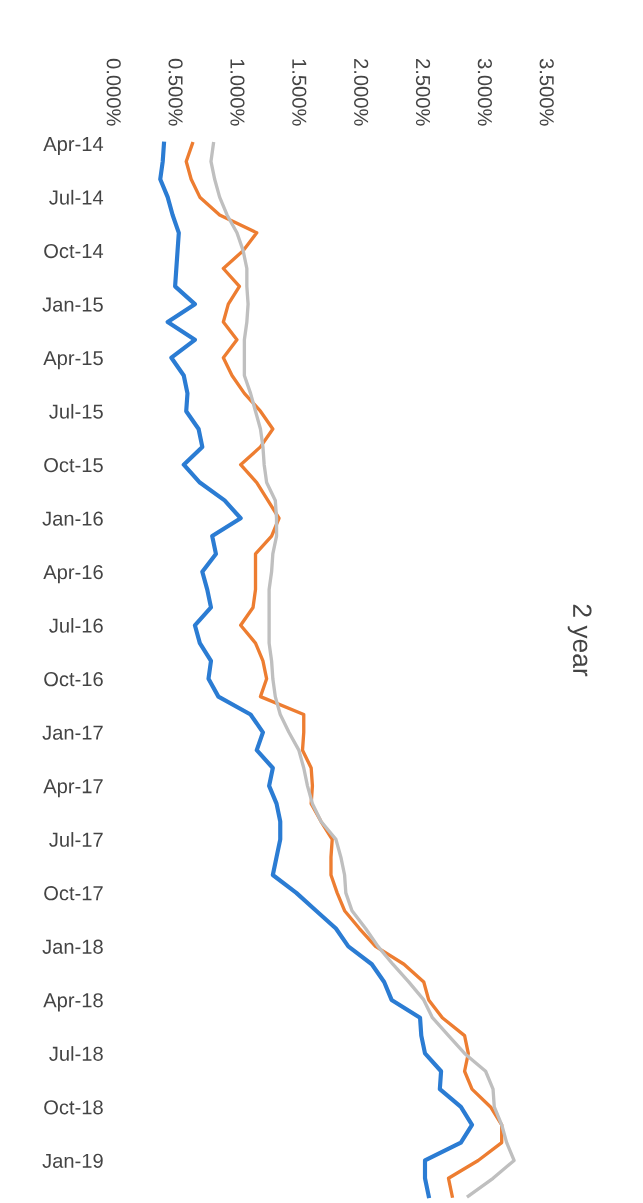 The image size is (643, 1203). Describe the element at coordinates (73, 679) in the screenshot. I see `y-tick-label: Oct-16` at that location.